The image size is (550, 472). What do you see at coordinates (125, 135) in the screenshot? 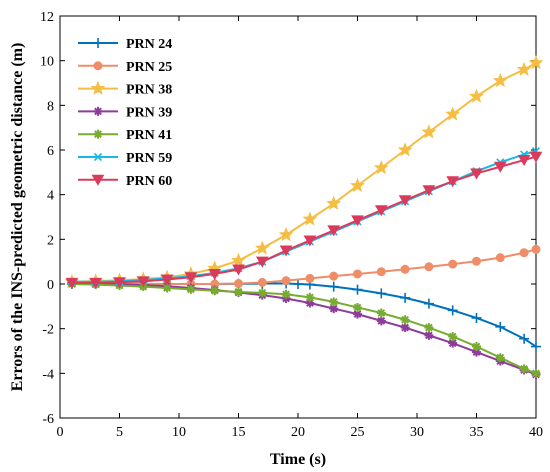
I see `legend-entry: PRN 41` at bounding box center [125, 135].